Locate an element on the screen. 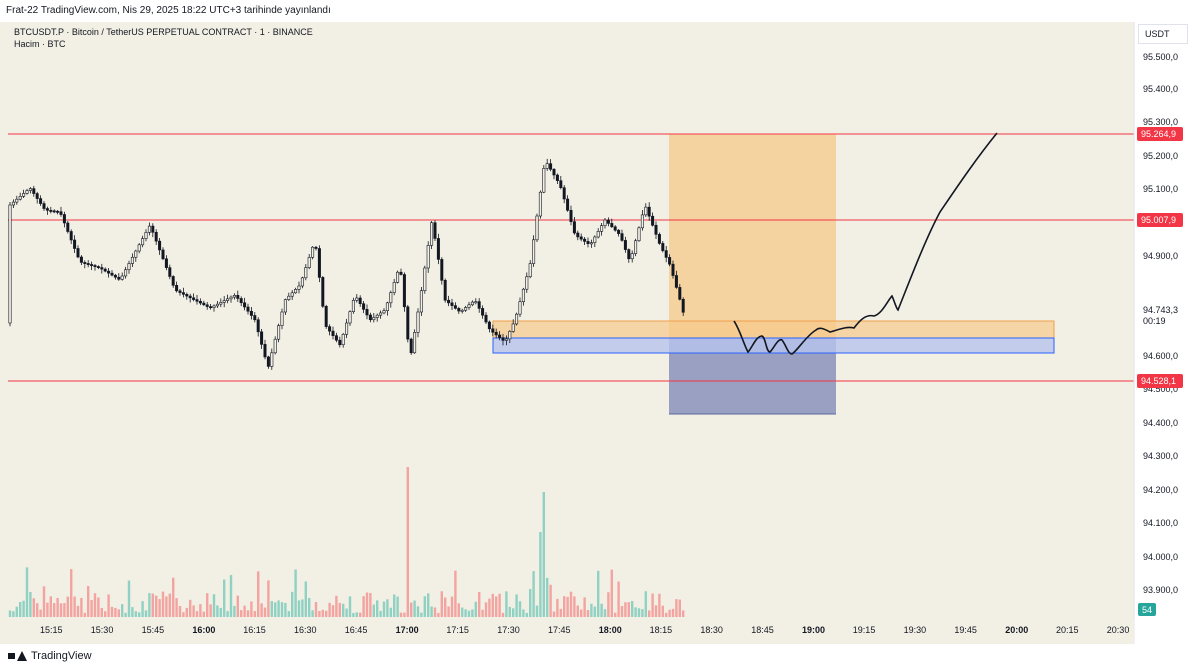 The height and width of the screenshot is (668, 1200). footer-brand: TradingView is located at coordinates (61, 656).